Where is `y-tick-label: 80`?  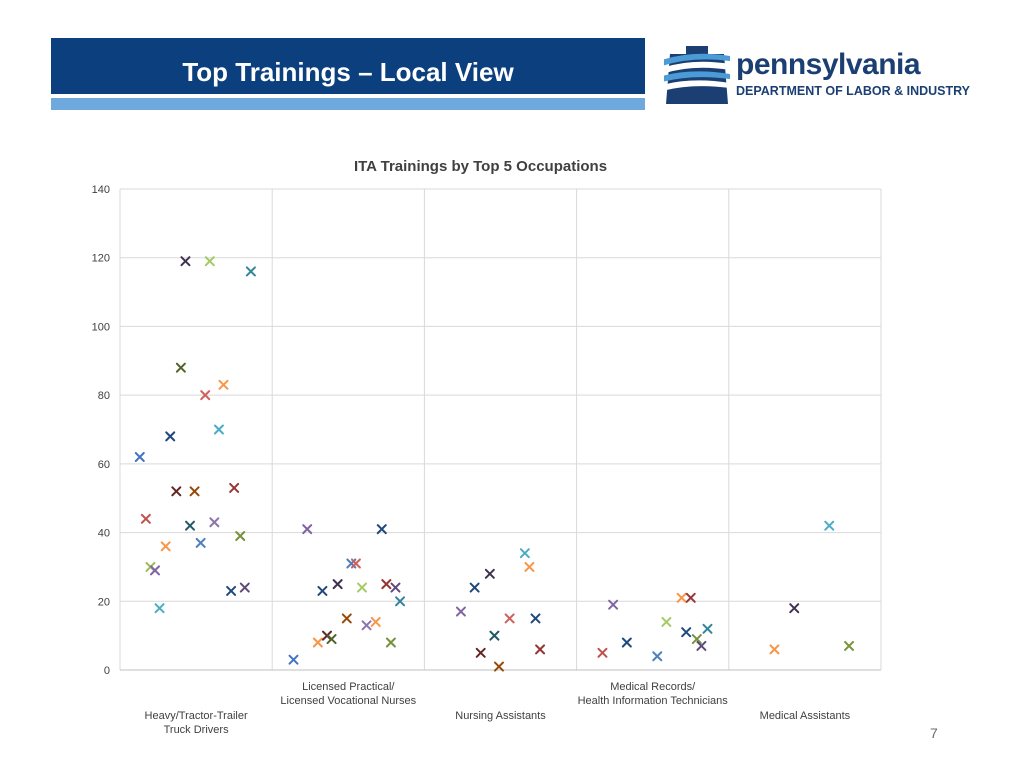 y-tick-label: 80 is located at coordinates (104, 396).